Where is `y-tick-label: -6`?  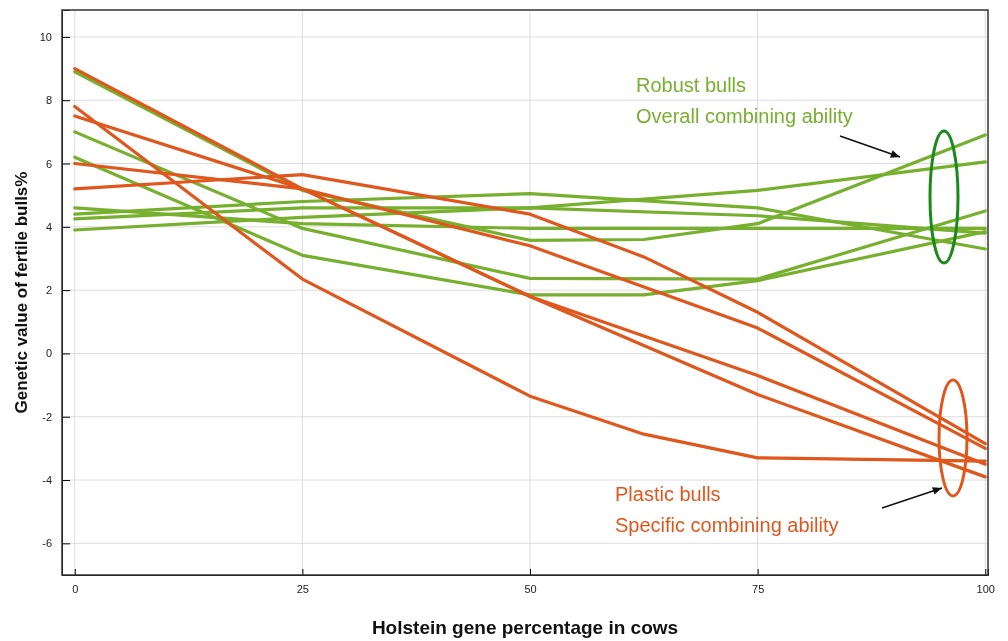 y-tick-label: -6 is located at coordinates (47, 543).